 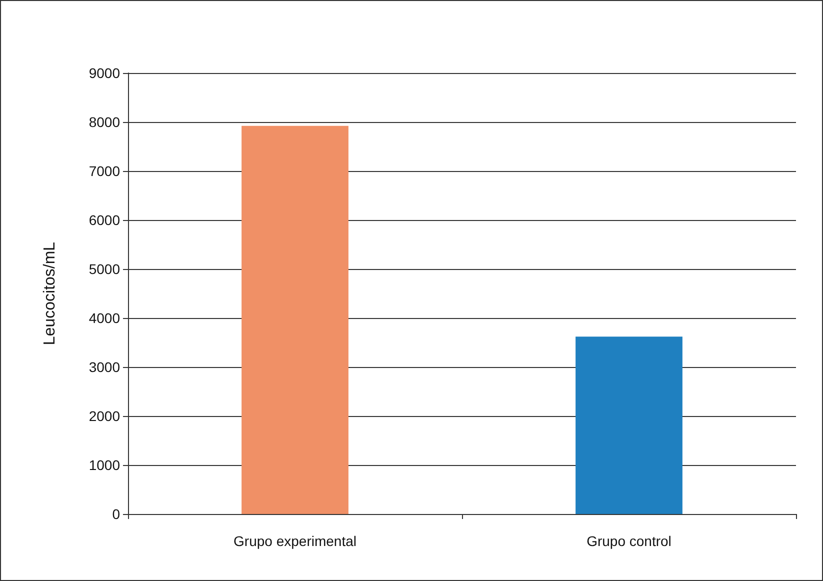 I want to click on y-tick-label: 2000, so click(x=104, y=416).